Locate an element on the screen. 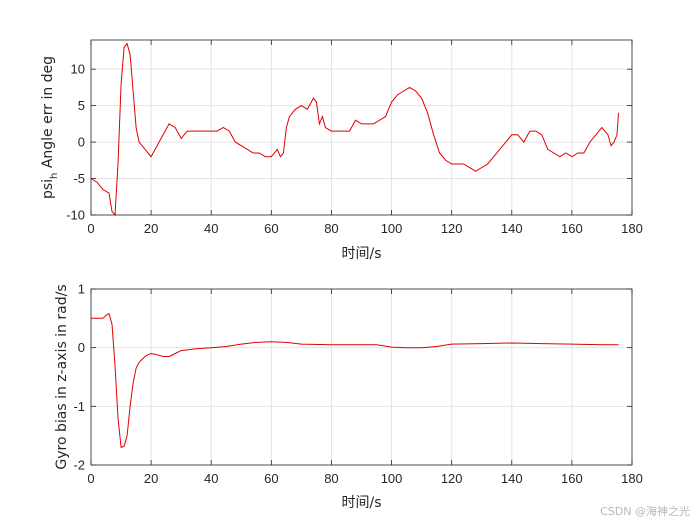  y-axis-label: Gyro bias in z-axis in rad/s is located at coordinates (62, 376).